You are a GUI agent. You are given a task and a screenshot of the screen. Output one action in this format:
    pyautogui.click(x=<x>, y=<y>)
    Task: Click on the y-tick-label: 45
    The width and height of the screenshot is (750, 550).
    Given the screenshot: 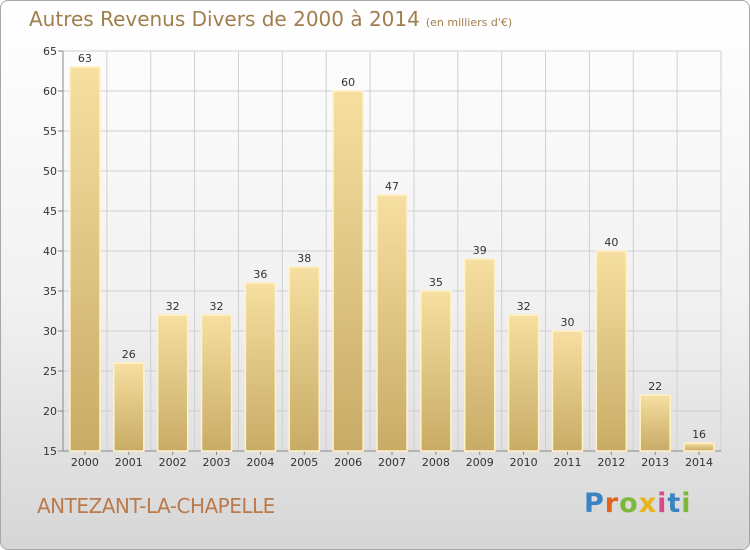 What is the action you would take?
    pyautogui.click(x=50, y=211)
    